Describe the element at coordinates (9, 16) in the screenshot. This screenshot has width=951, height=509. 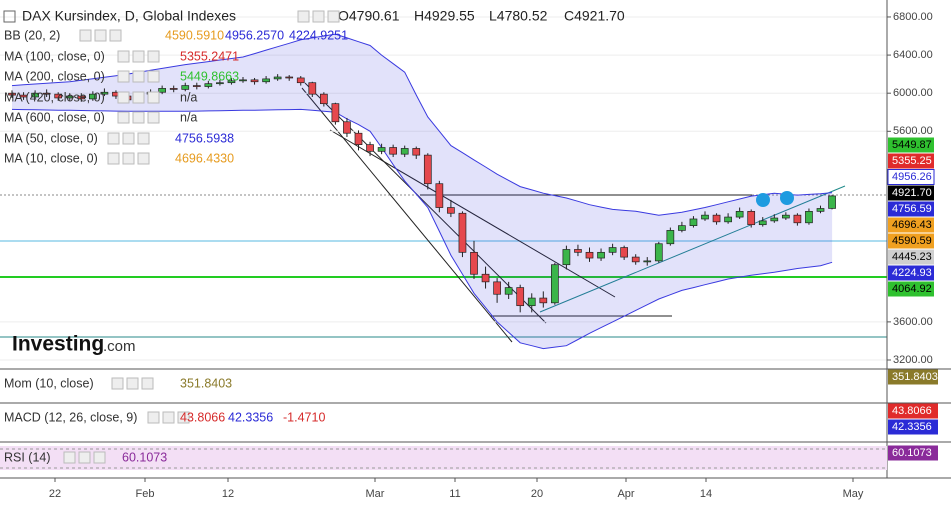
I see `window-icon` at that location.